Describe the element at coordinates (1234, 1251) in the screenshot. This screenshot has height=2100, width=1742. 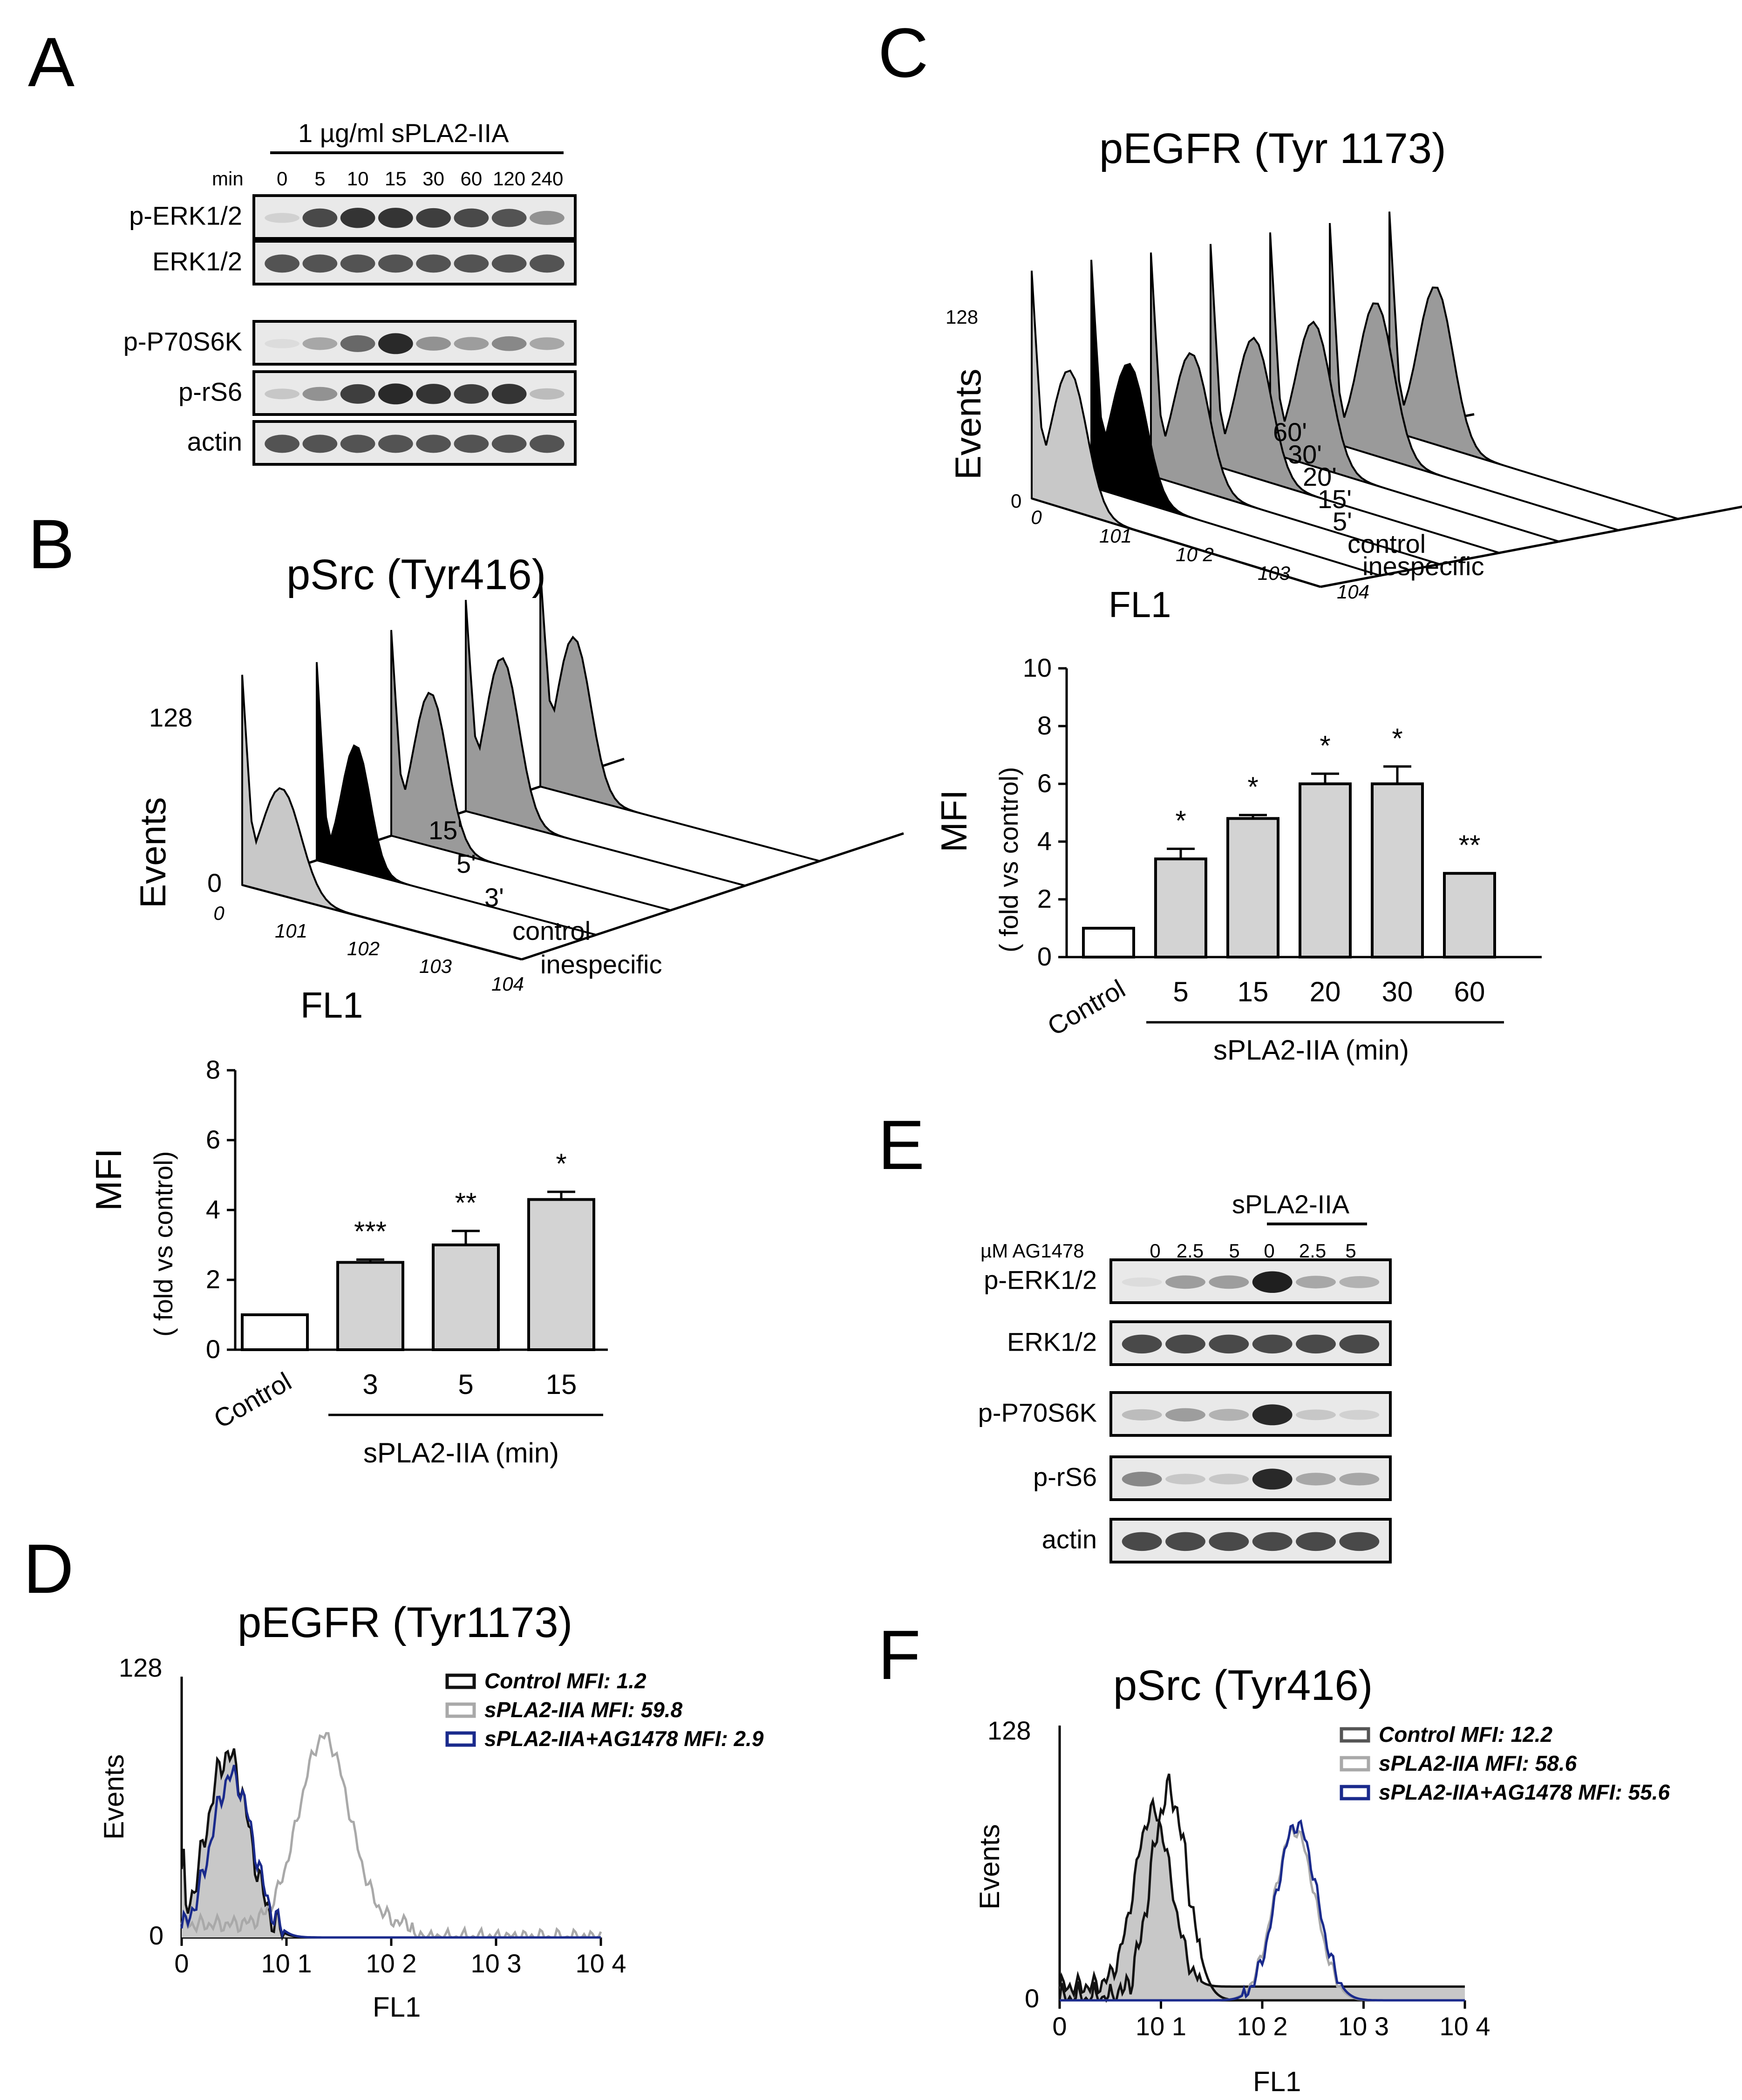
I see `dose-label: 5` at that location.